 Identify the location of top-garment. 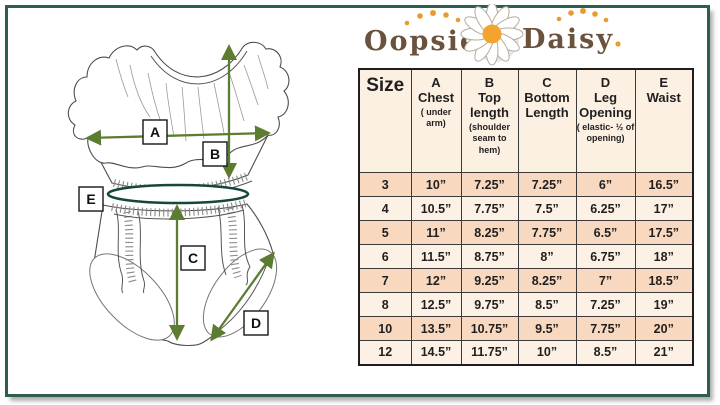
(178, 119).